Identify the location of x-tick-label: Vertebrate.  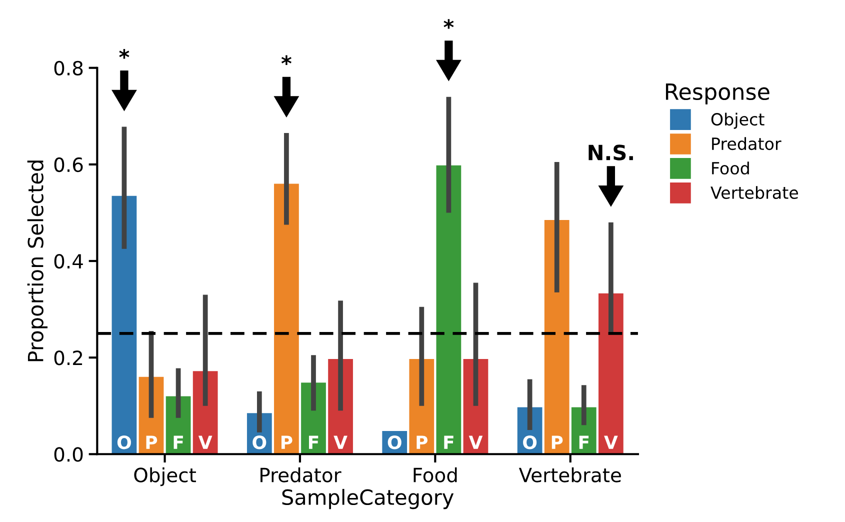
(569, 474).